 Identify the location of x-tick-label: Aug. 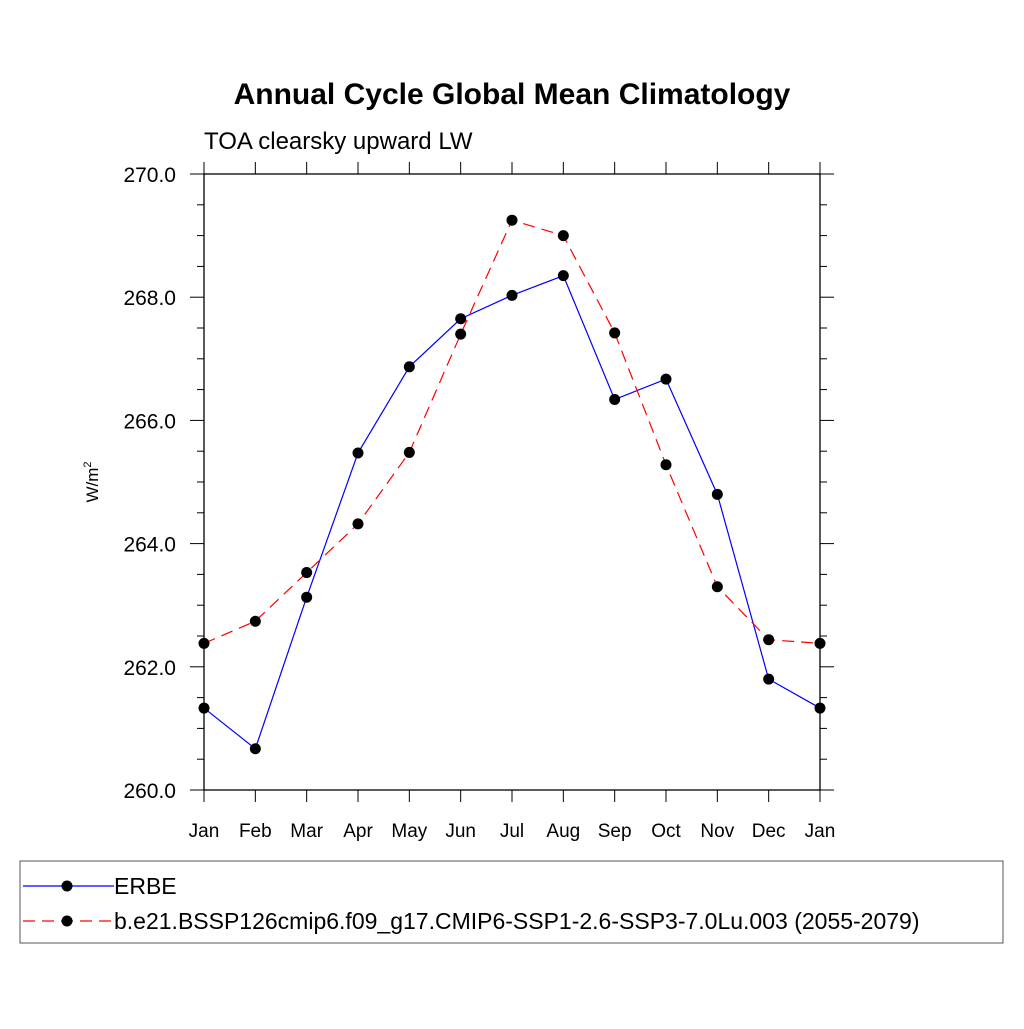
(563, 831).